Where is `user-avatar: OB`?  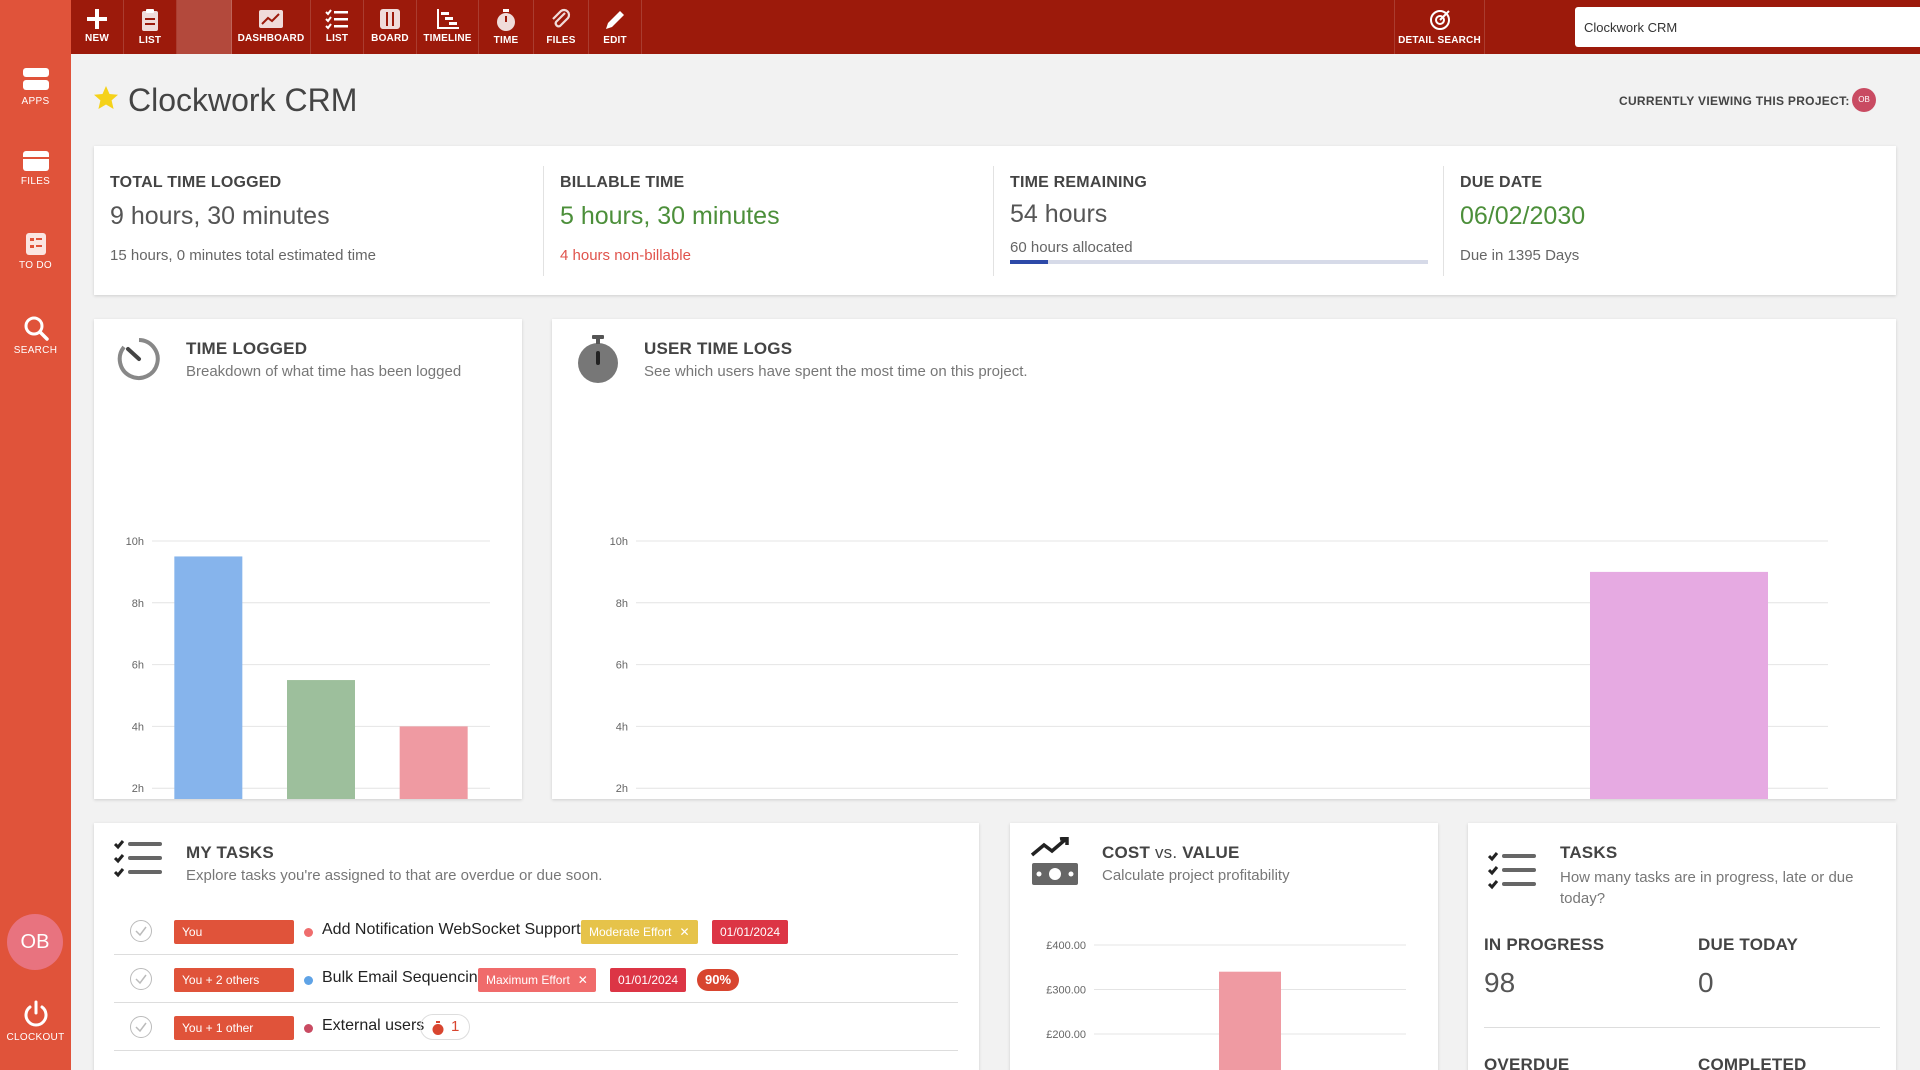
user-avatar: OB is located at coordinates (35, 942).